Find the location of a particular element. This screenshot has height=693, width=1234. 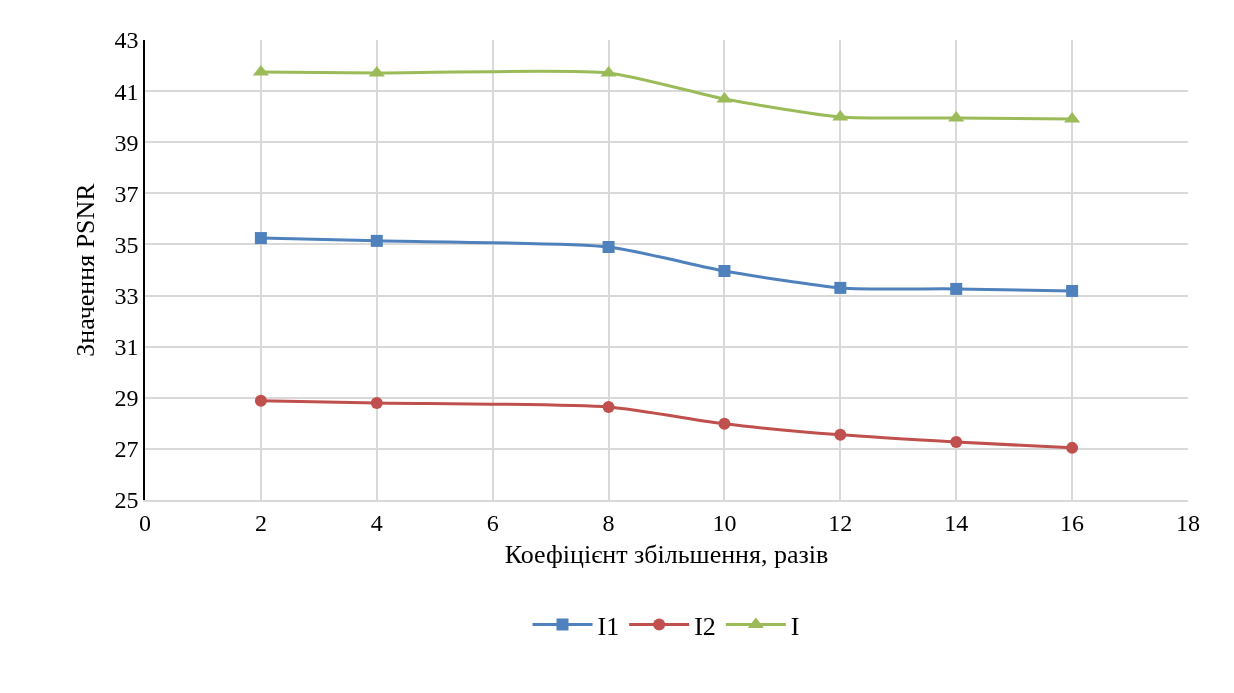

legend-label: I is located at coordinates (795, 626).